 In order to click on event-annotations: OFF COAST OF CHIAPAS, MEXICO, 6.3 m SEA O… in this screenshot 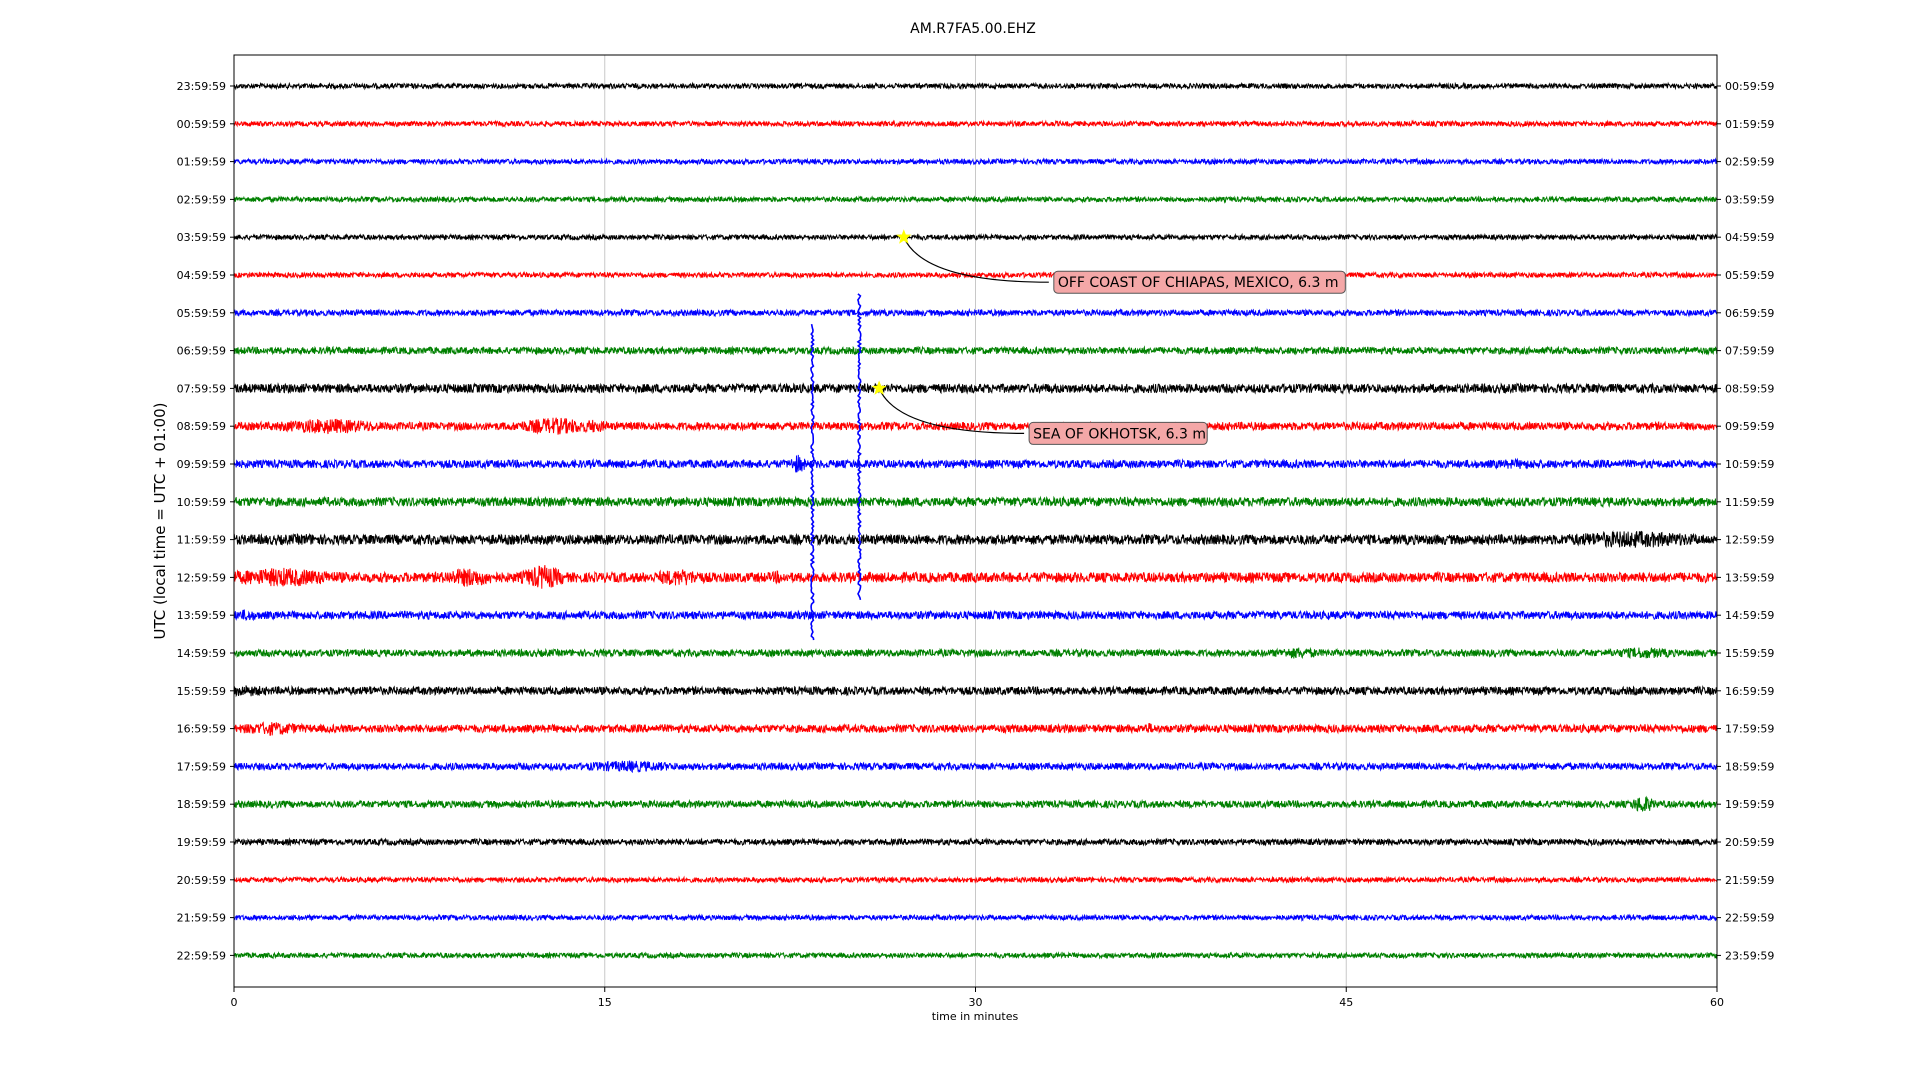, I will do `click(1108, 337)`.